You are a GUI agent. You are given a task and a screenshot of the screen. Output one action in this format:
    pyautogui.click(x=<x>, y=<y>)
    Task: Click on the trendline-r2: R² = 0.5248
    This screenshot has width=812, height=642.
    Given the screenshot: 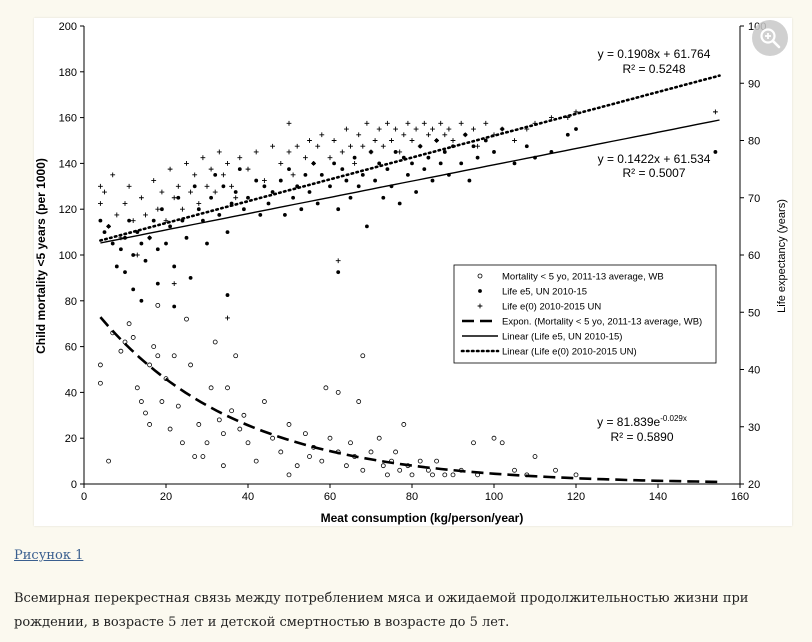 What is the action you would take?
    pyautogui.click(x=653, y=69)
    